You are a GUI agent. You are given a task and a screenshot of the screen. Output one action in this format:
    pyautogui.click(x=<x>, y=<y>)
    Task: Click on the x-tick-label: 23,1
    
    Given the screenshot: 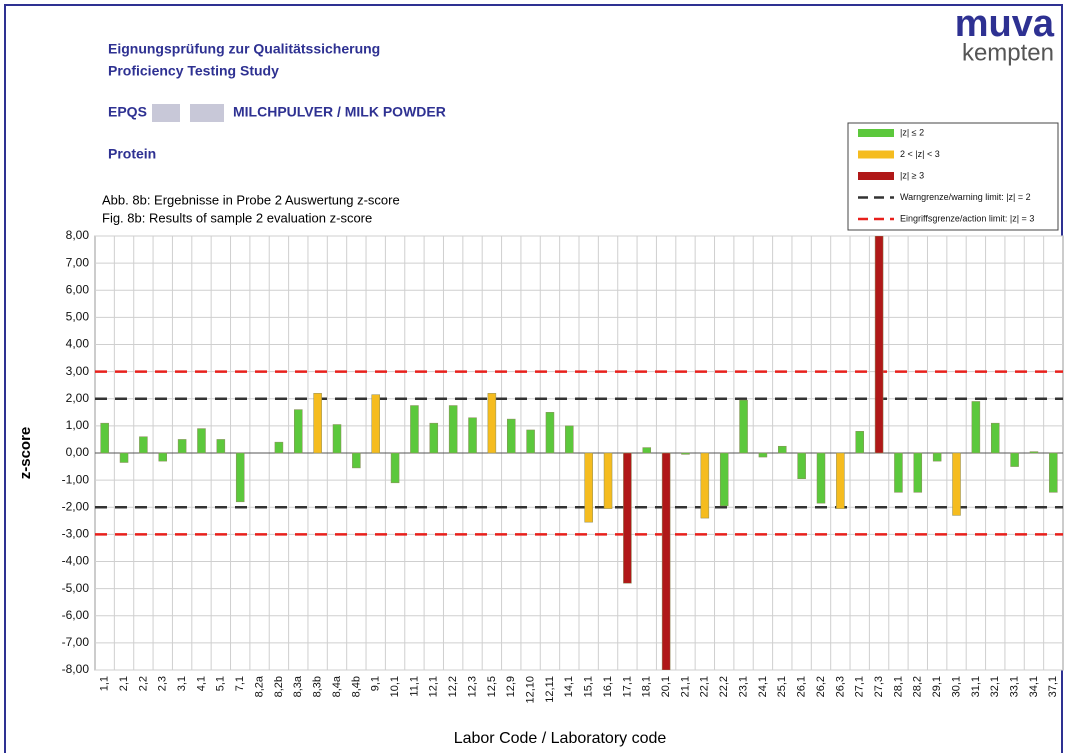 What is the action you would take?
    pyautogui.click(x=743, y=686)
    